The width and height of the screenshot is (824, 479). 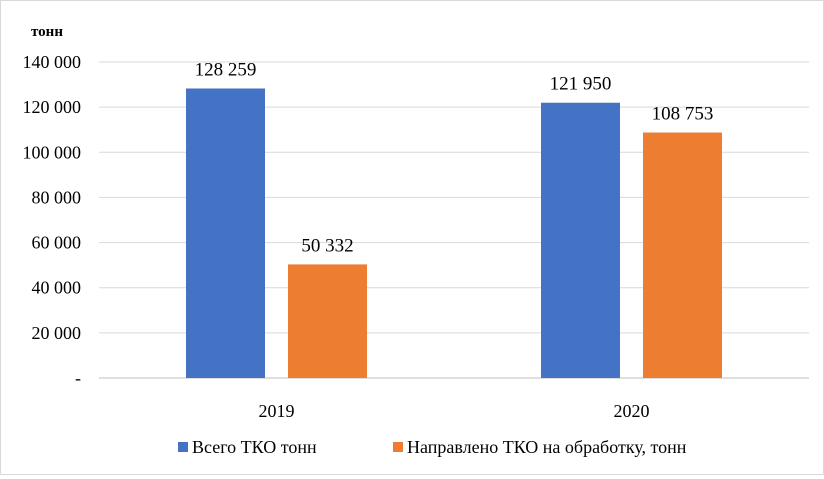 What do you see at coordinates (327, 245) in the screenshot?
I see `data-label: 50 332` at bounding box center [327, 245].